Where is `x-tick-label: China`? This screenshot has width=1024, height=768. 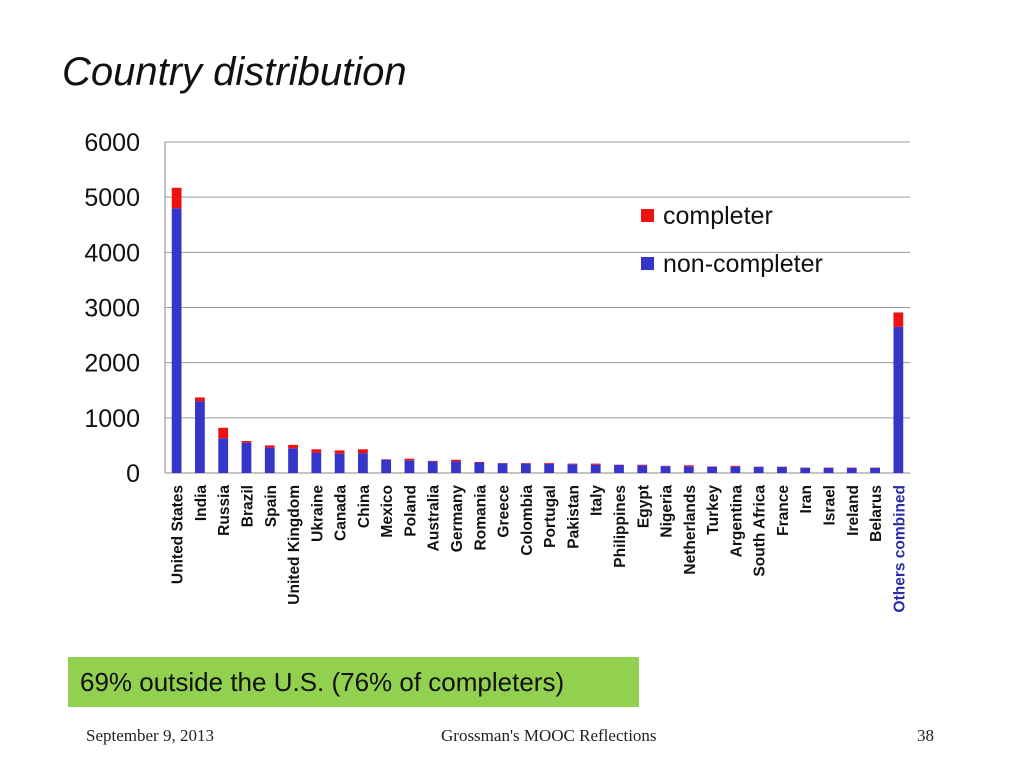 x-tick-label: China is located at coordinates (364, 506).